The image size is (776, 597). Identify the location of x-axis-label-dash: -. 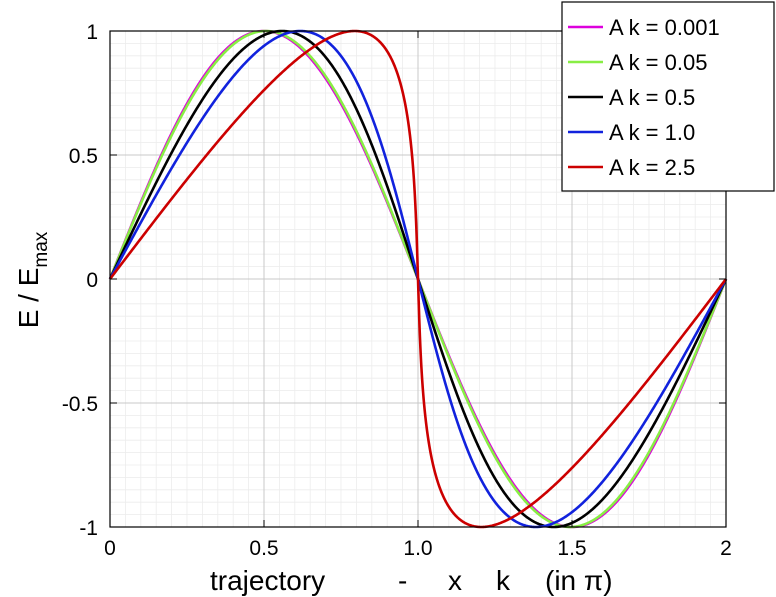
(402, 580).